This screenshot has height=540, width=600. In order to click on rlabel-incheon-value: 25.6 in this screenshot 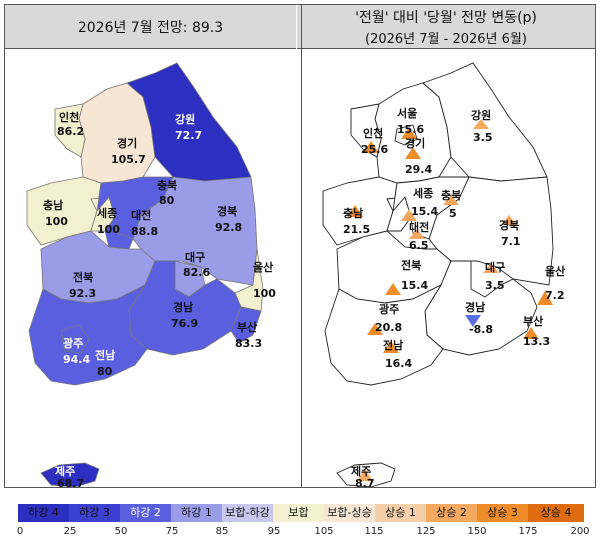, I will do `click(374, 149)`.